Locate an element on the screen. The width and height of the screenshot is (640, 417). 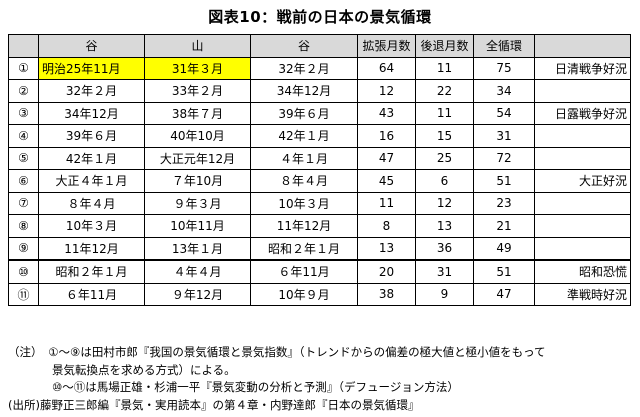
note-cell: 大正好況 is located at coordinates (582, 181).